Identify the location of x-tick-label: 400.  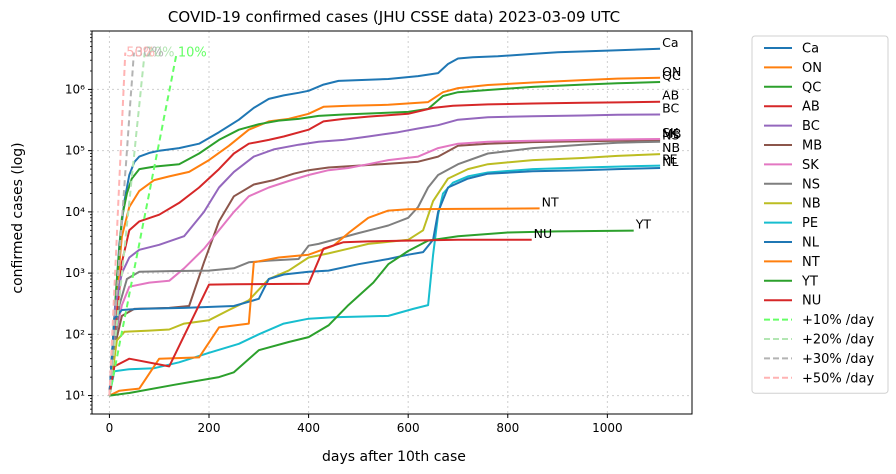
(308, 428).